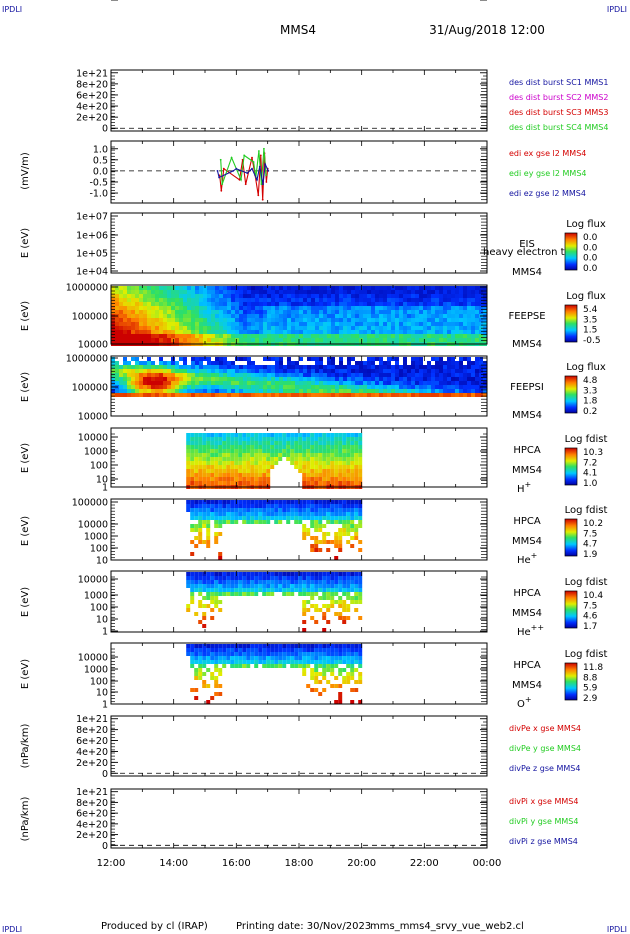 The image size is (630, 934). Describe the element at coordinates (102, 693) in the screenshot. I see `y-tick-label: 10` at that location.